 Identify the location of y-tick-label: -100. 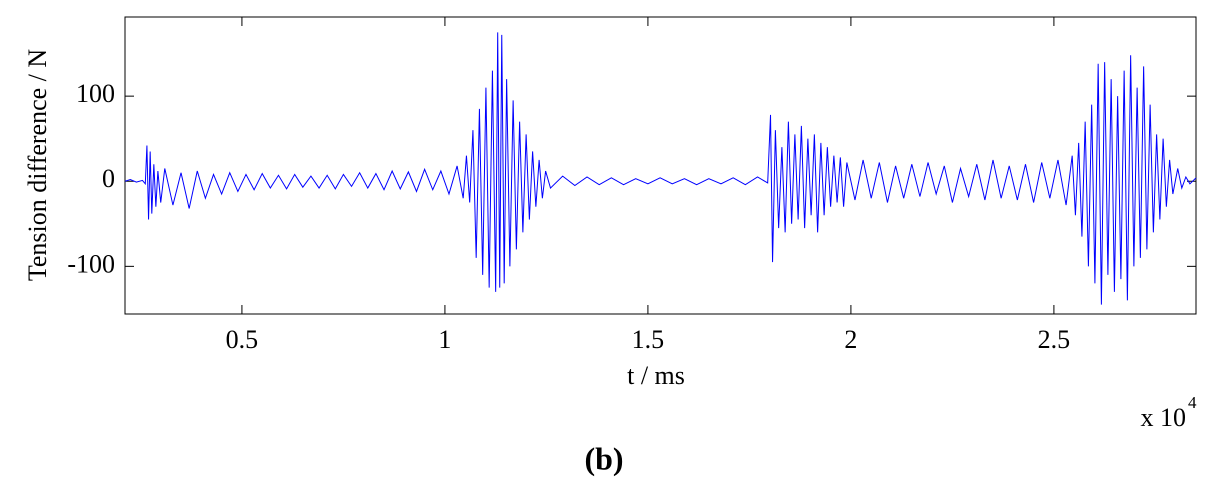
(91, 263).